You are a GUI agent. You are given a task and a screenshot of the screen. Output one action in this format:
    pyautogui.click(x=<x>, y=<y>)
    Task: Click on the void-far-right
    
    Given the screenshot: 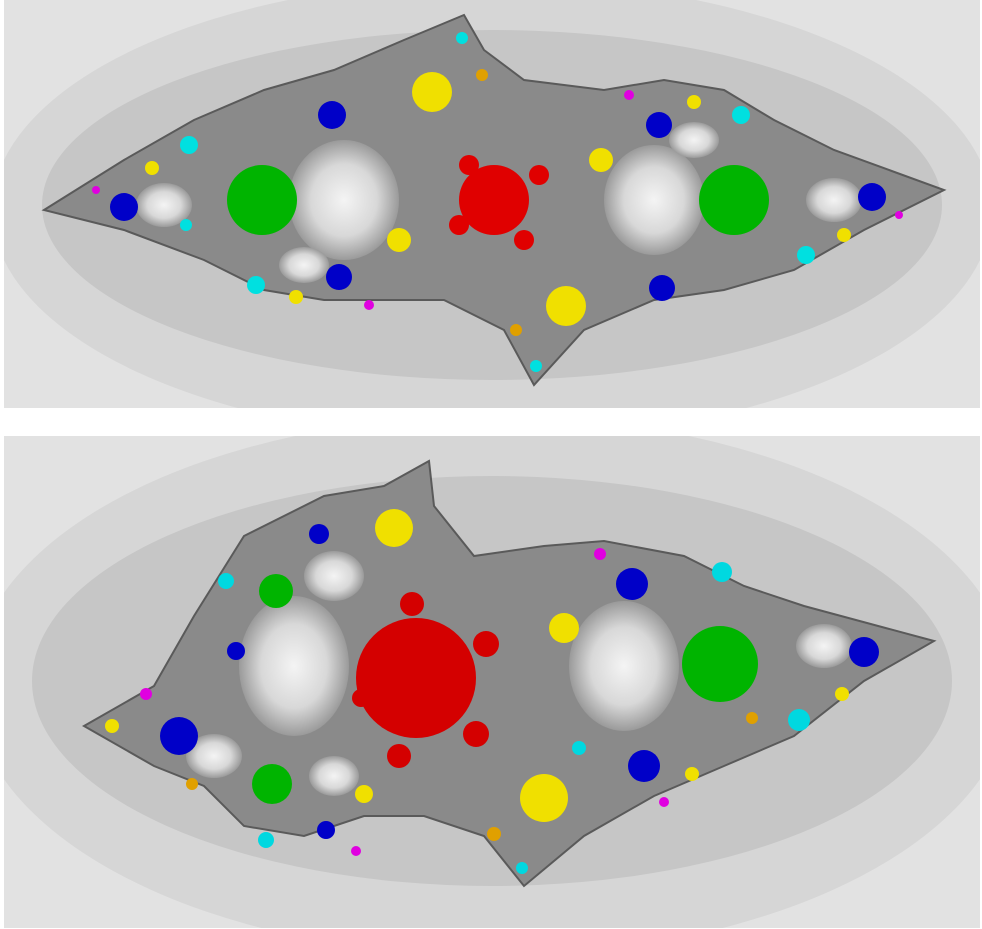 What is the action you would take?
    pyautogui.click(x=834, y=200)
    